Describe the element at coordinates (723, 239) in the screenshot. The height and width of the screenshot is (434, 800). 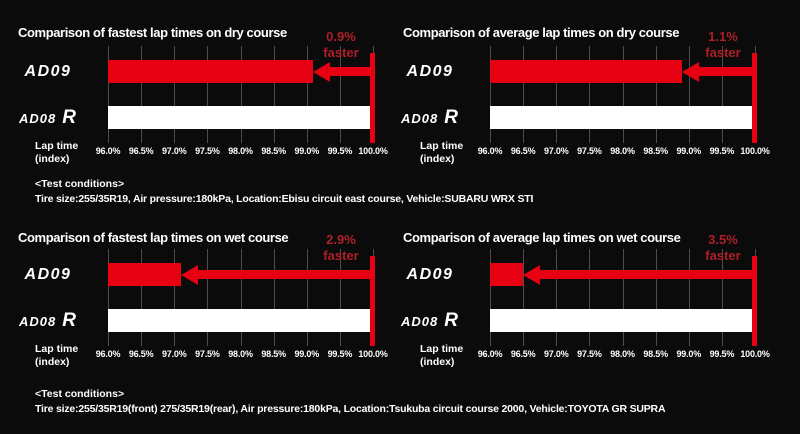
I see `faster-percent: 3.5%` at that location.